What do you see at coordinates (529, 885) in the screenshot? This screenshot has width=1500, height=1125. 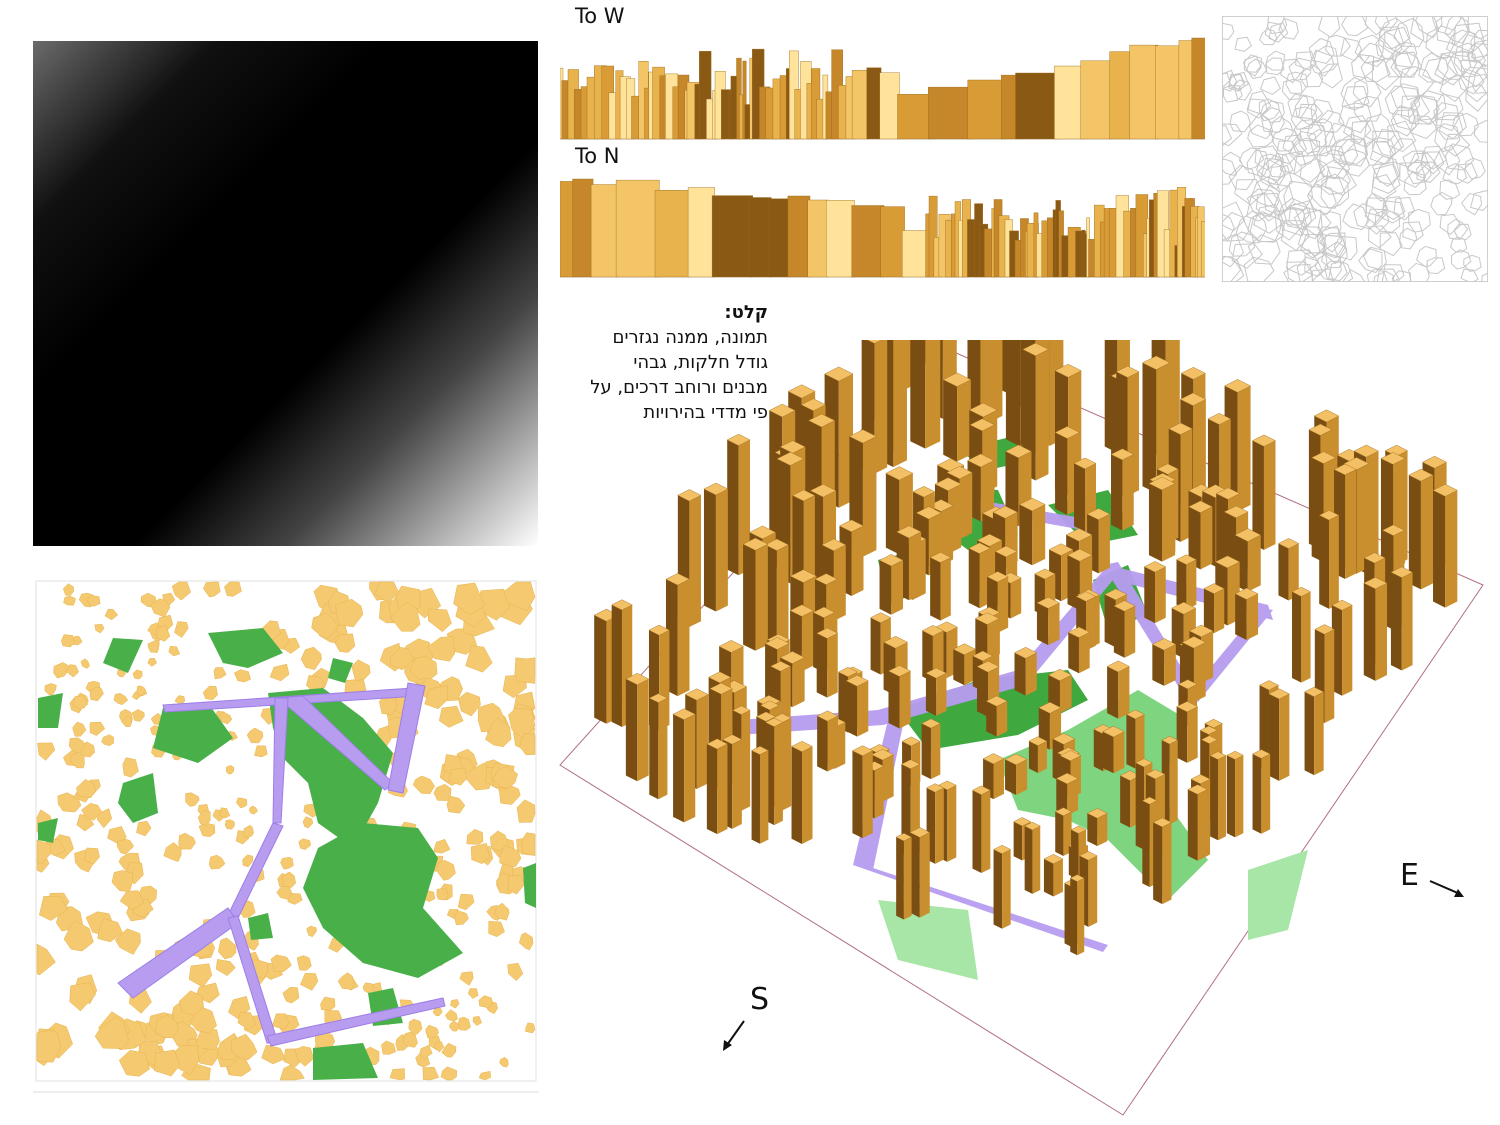 I see `park-area` at bounding box center [529, 885].